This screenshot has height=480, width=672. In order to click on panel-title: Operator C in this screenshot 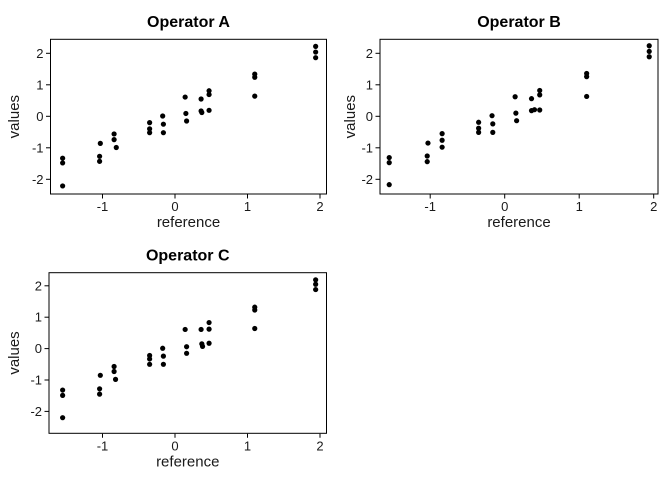, I will do `click(188, 255)`.